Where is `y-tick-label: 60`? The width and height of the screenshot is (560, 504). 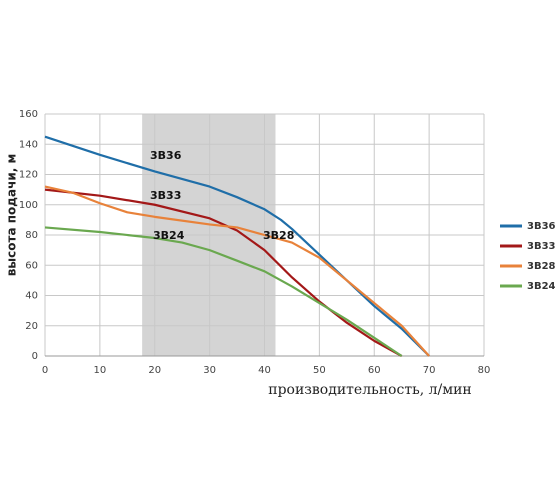 y-tick-label: 60 is located at coordinates (31, 265).